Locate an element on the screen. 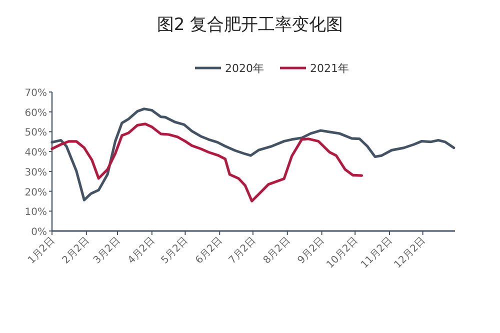  x-tick-label: 3月2日 is located at coordinates (107, 250).